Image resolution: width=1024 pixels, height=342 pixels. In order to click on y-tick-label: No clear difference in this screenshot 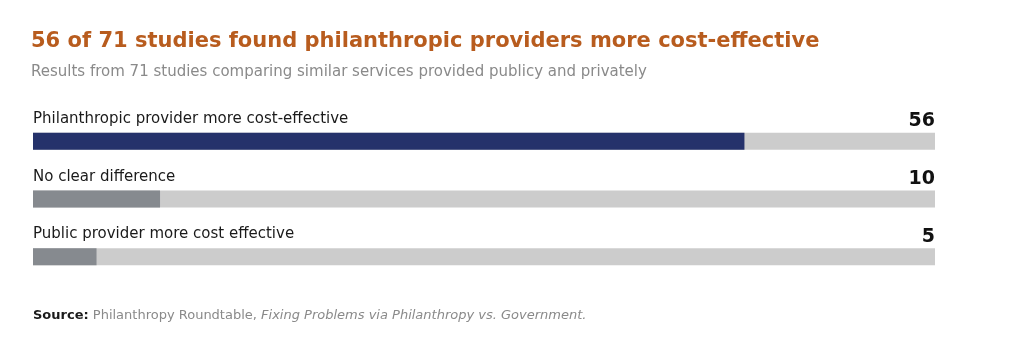, I will do `click(104, 175)`.